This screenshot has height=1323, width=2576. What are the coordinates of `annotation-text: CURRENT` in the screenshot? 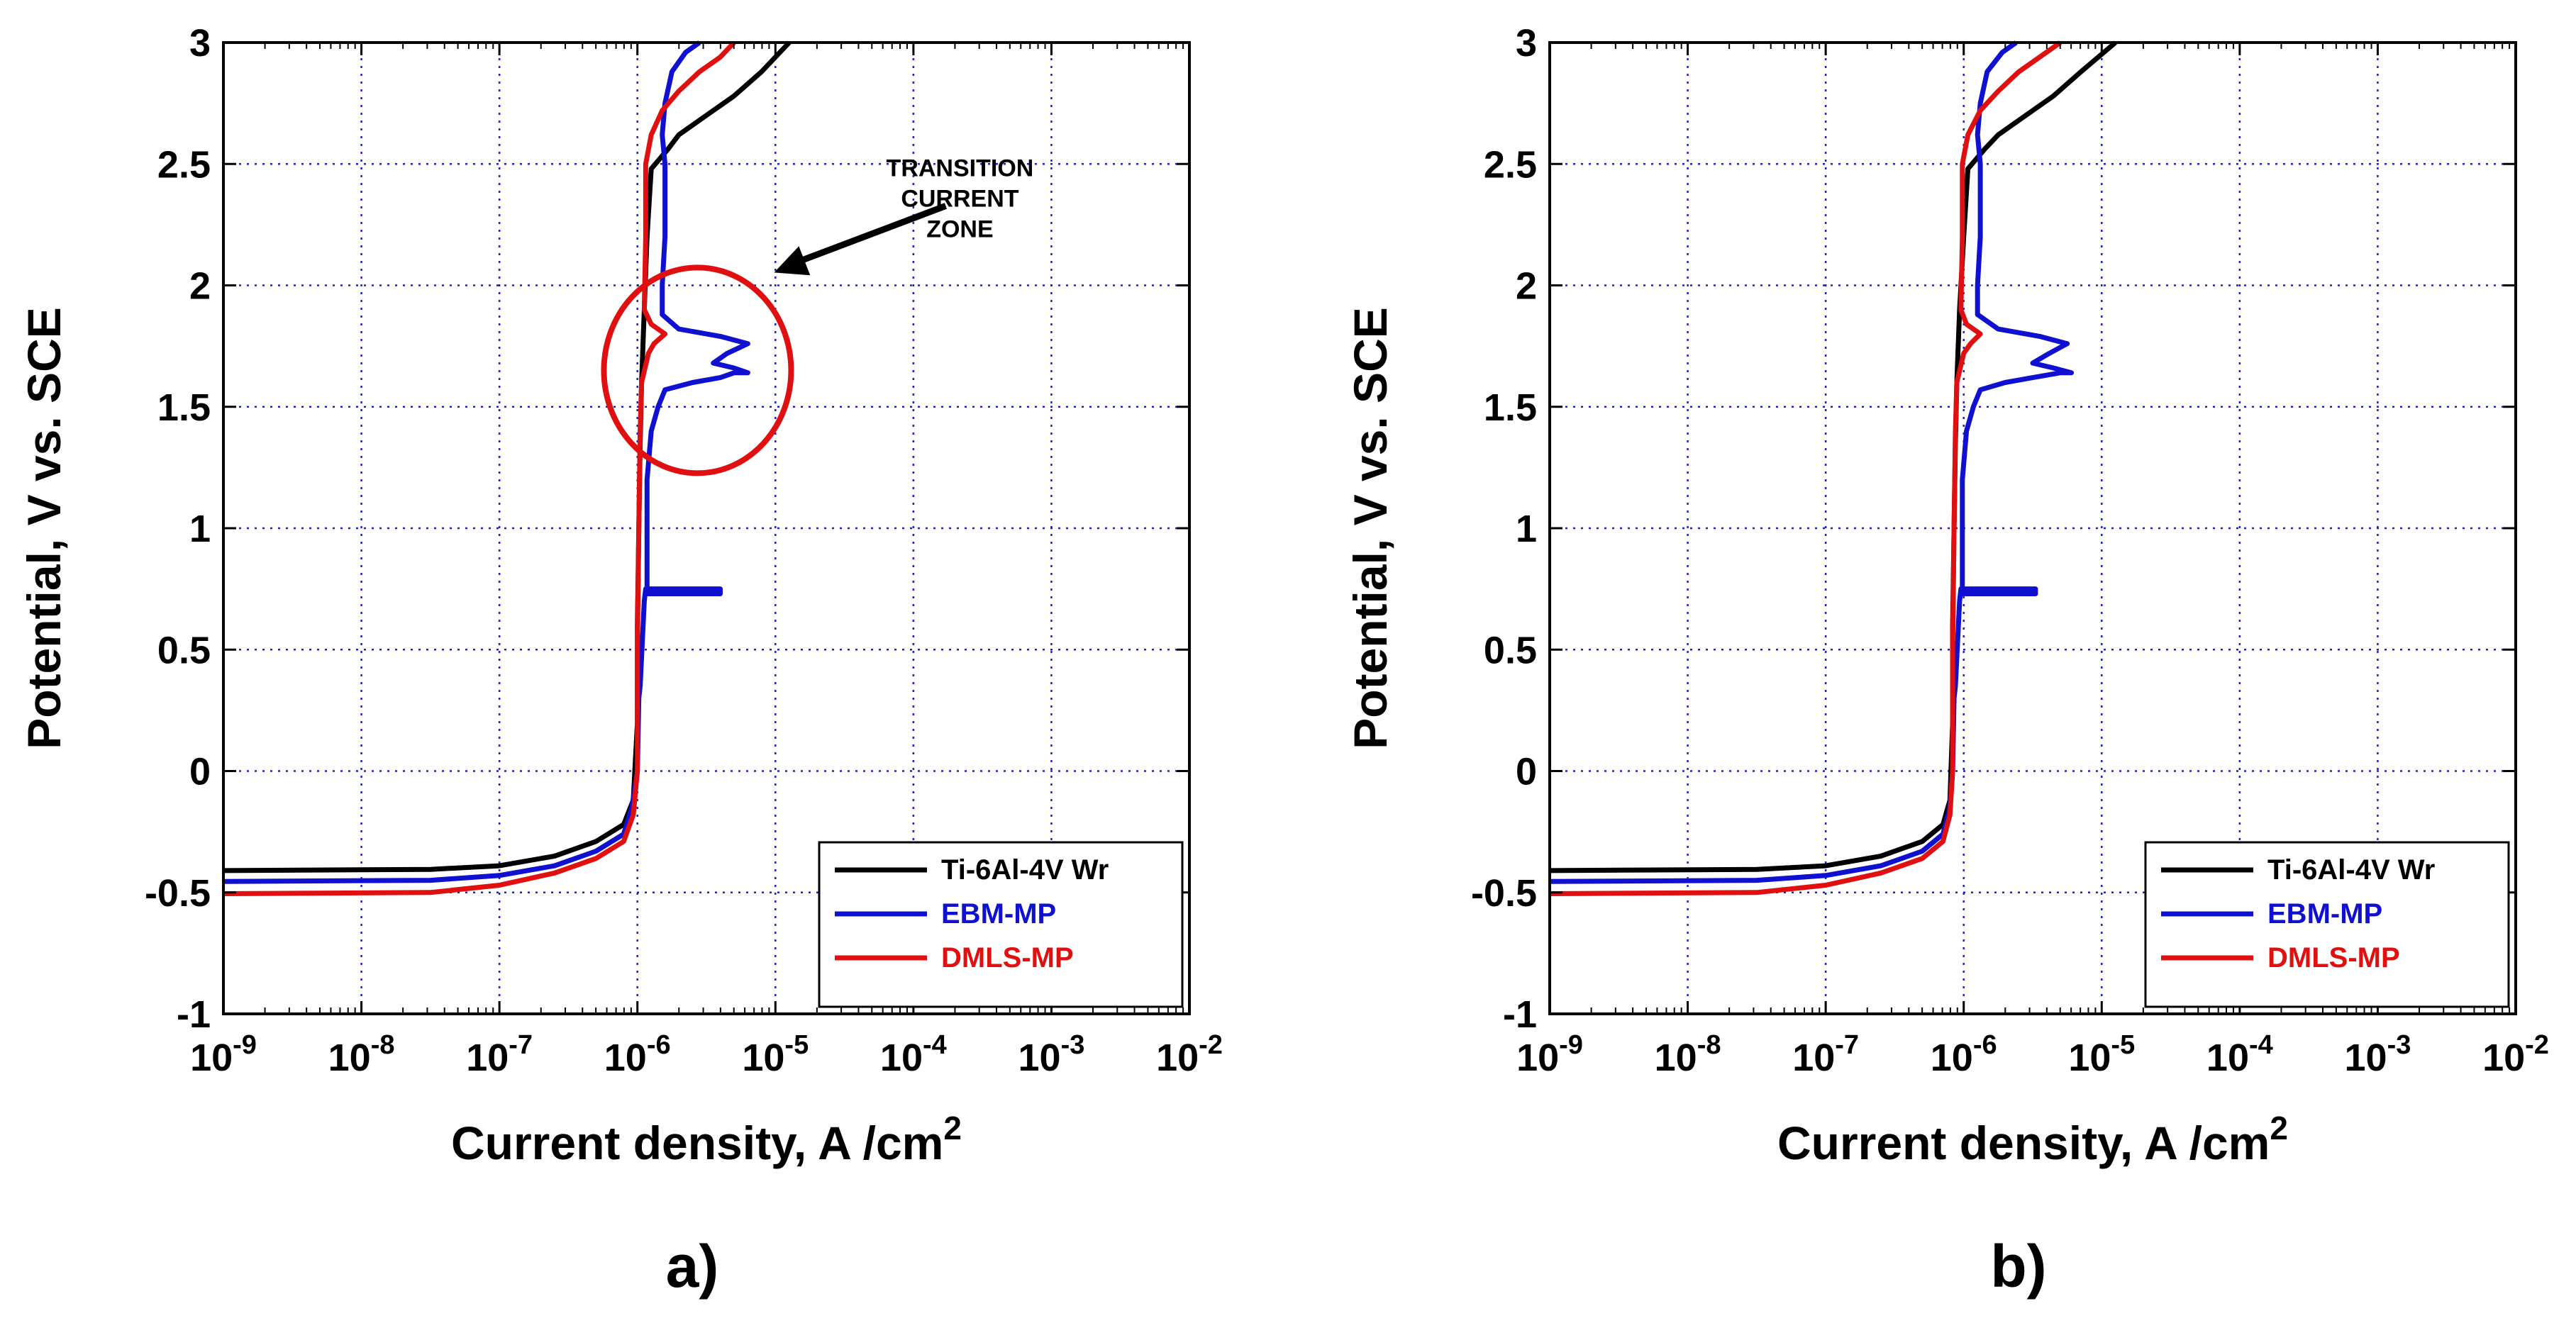 It's located at (959, 198).